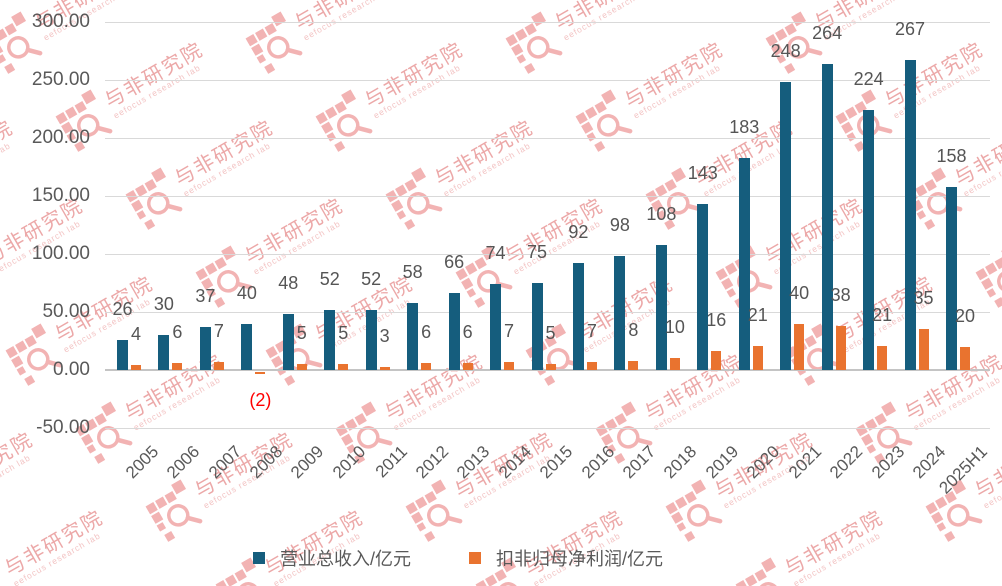  Describe the element at coordinates (331, 558) in the screenshot. I see `legend-item-revenue: 营业总收入/亿元` at that location.